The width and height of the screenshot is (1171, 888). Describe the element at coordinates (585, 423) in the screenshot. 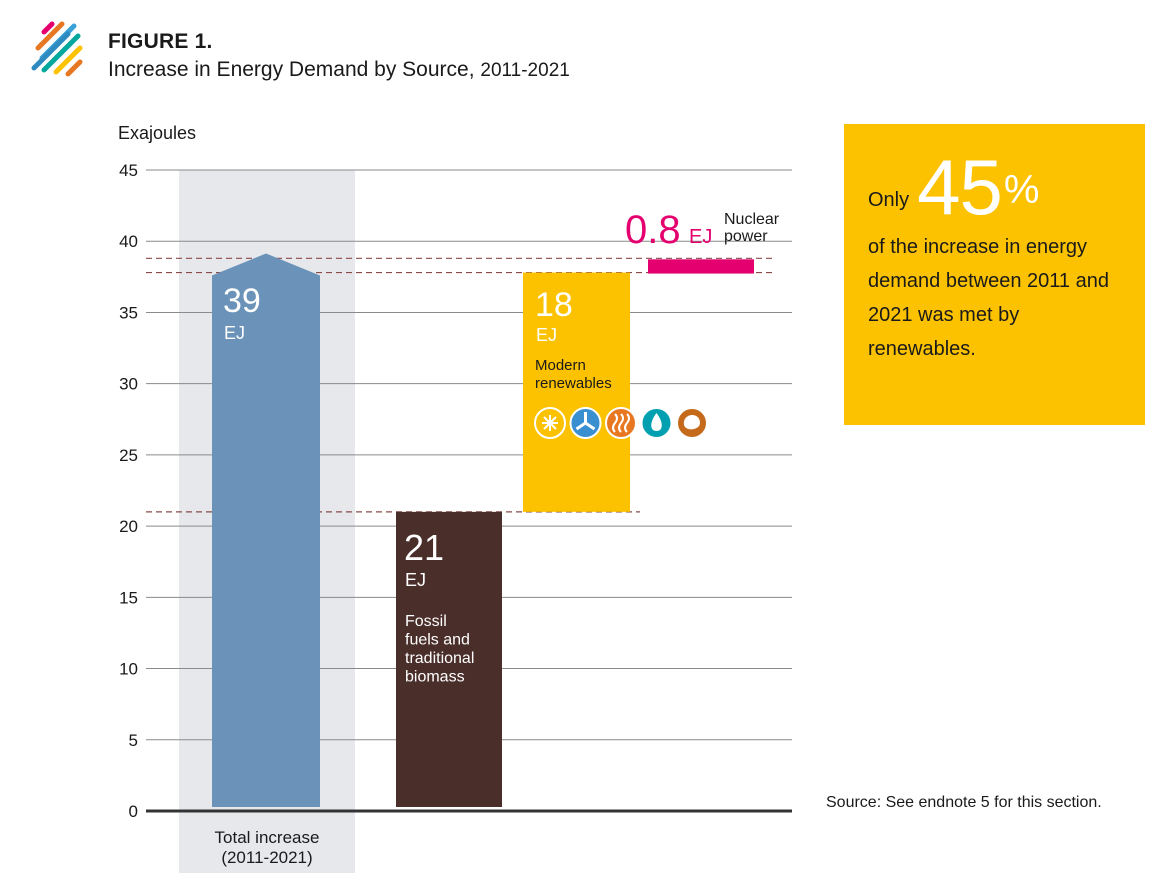

I see `wind-turbine-icon` at that location.